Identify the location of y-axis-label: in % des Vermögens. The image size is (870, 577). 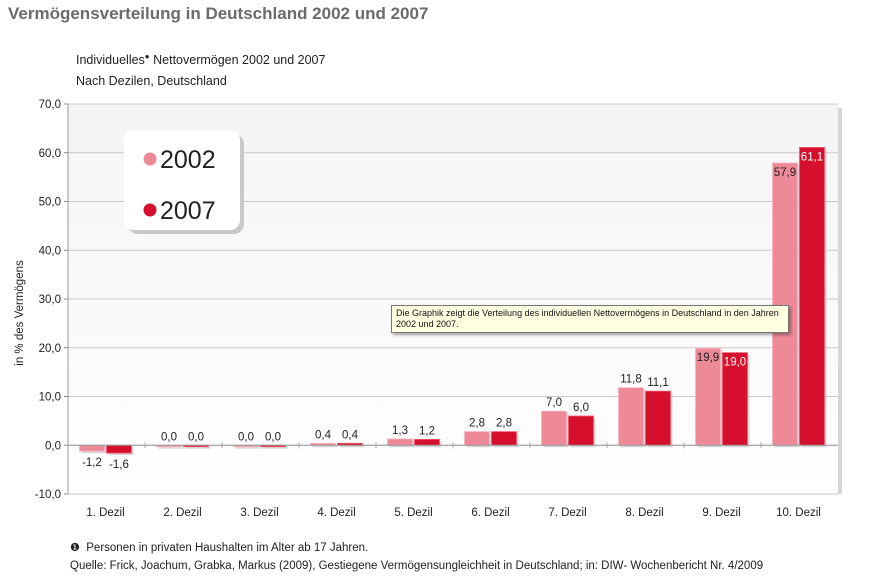
(20, 313).